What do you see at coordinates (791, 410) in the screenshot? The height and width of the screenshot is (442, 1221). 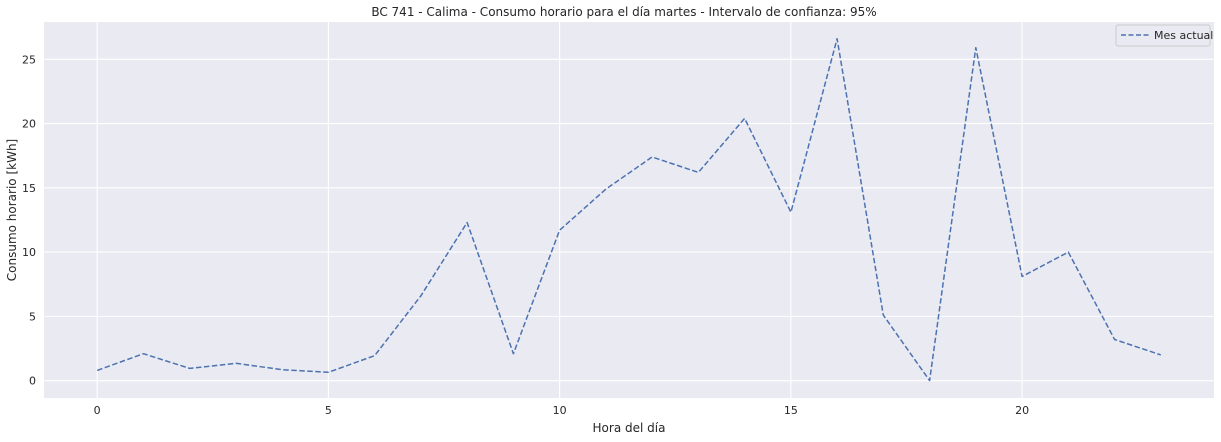 I see `x-tick-label: 15` at bounding box center [791, 410].